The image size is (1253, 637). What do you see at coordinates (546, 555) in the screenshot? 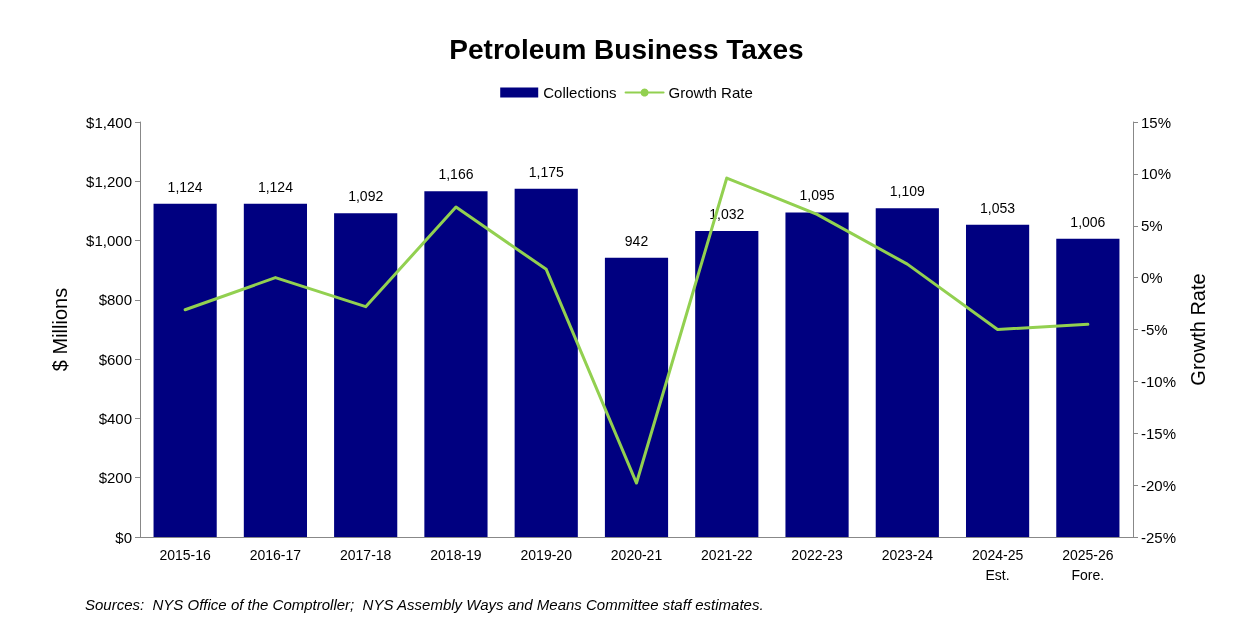
I see `x-tick-label: 2019-20` at bounding box center [546, 555].